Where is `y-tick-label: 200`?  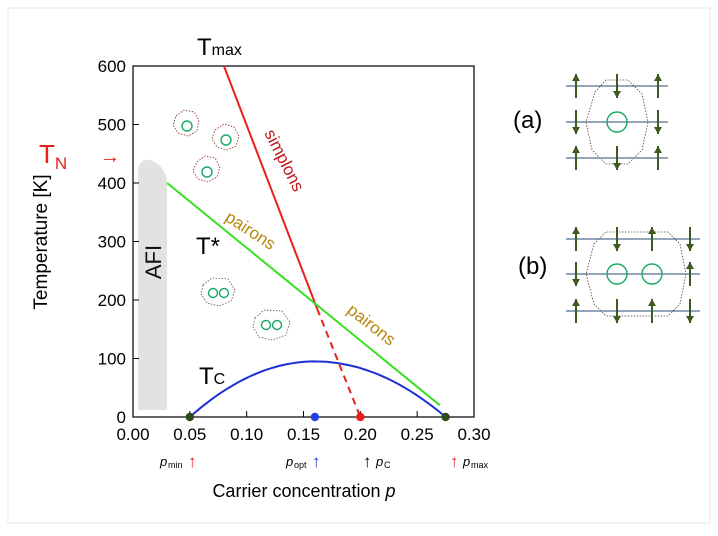
y-tick-label: 200 is located at coordinates (112, 300).